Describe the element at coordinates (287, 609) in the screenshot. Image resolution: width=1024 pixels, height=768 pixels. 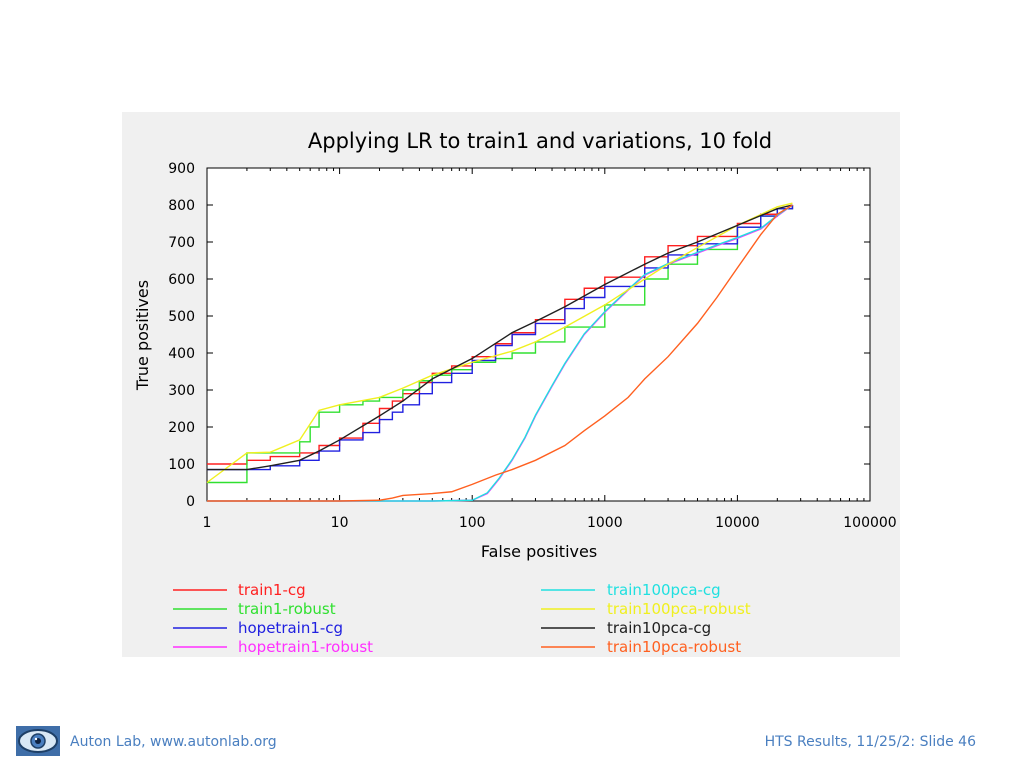
I see `legend-label-train1-robust: train1-robust` at that location.